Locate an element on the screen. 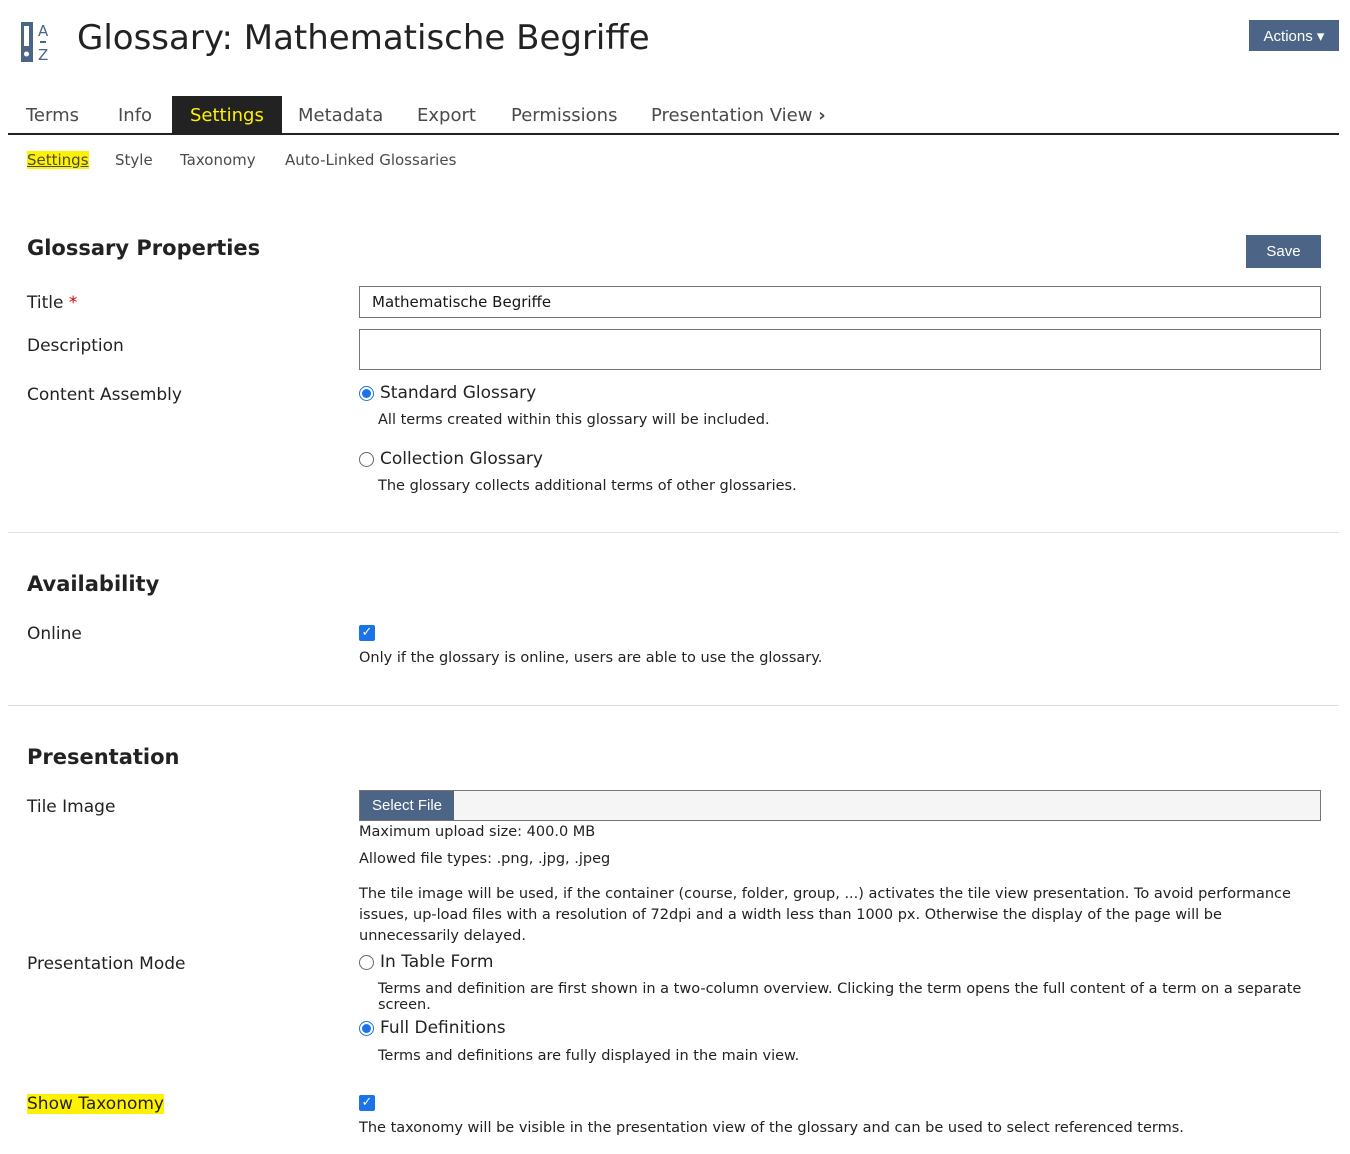 This screenshot has width=1350, height=1154. tab-permissions: Permissions is located at coordinates (564, 115).